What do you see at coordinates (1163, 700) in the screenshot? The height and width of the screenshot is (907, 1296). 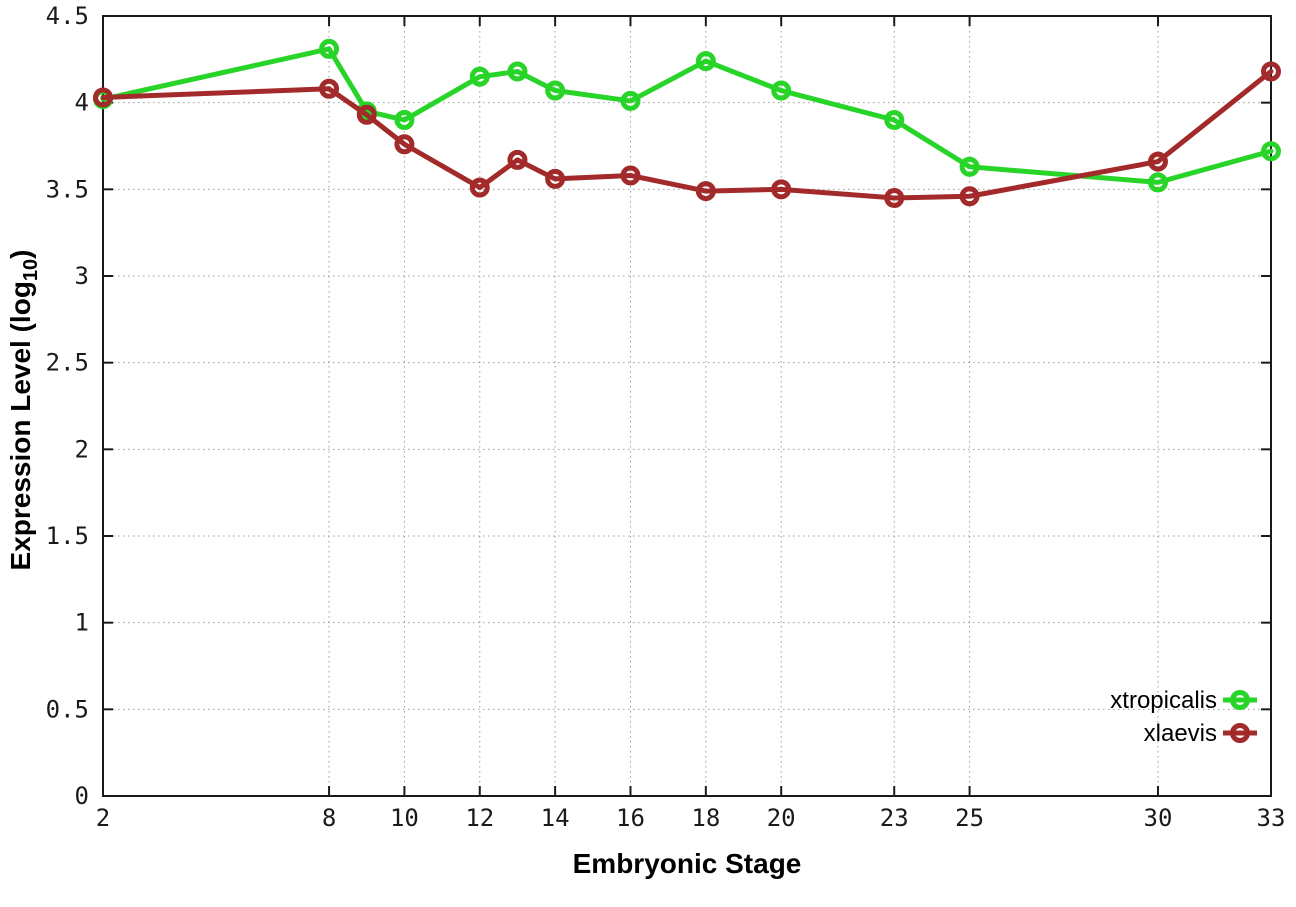 I see `legend-label-xtropicalis: xtropicalis` at bounding box center [1163, 700].